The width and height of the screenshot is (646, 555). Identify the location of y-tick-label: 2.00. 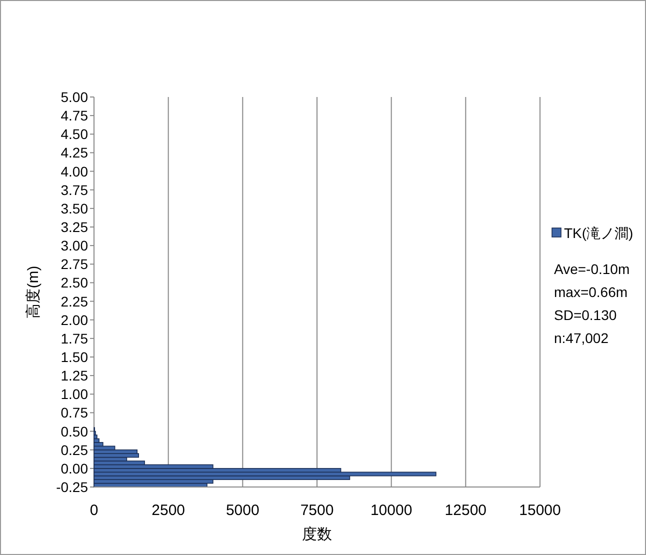
(74, 320).